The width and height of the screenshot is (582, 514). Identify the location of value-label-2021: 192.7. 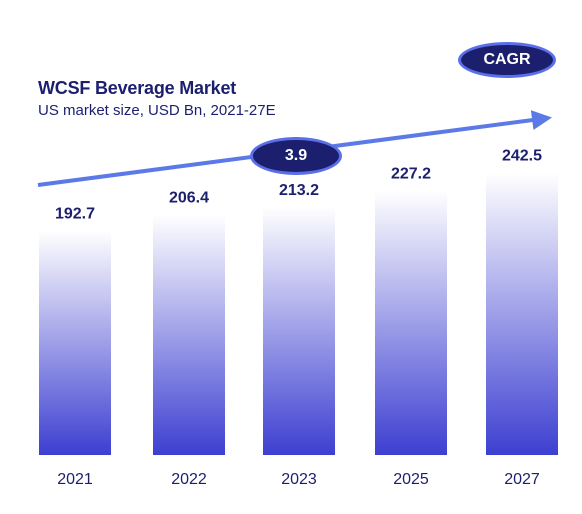
(75, 214).